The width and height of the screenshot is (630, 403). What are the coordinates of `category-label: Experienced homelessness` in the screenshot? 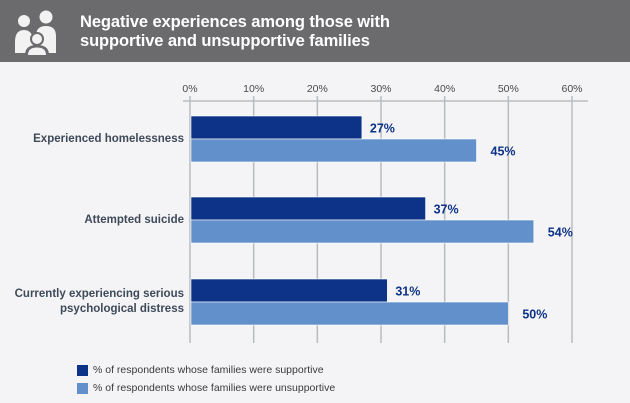 It's located at (92, 139).